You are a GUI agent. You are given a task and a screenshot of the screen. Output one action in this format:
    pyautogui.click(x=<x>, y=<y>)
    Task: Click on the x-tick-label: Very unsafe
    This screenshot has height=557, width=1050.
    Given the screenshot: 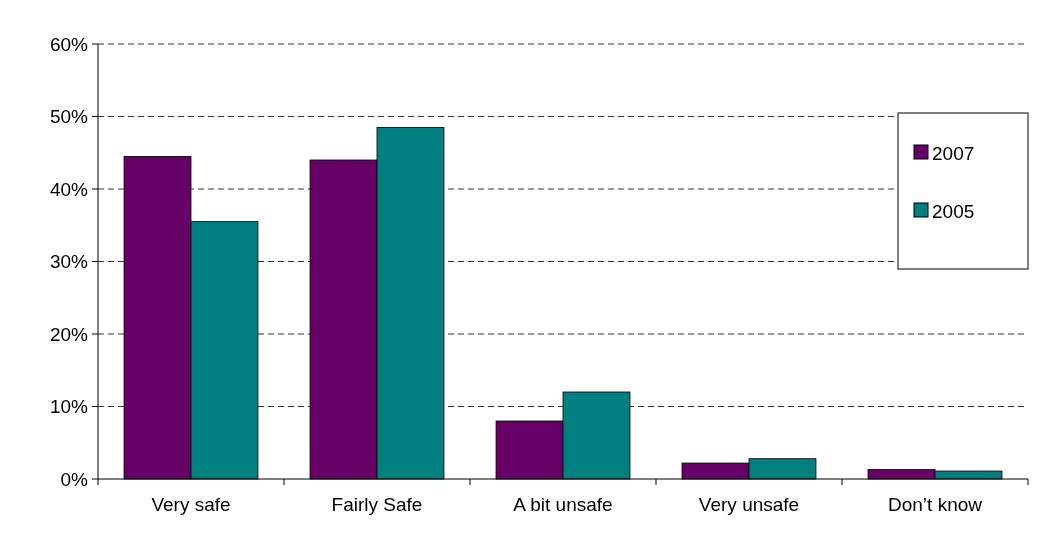 What is the action you would take?
    pyautogui.click(x=749, y=504)
    